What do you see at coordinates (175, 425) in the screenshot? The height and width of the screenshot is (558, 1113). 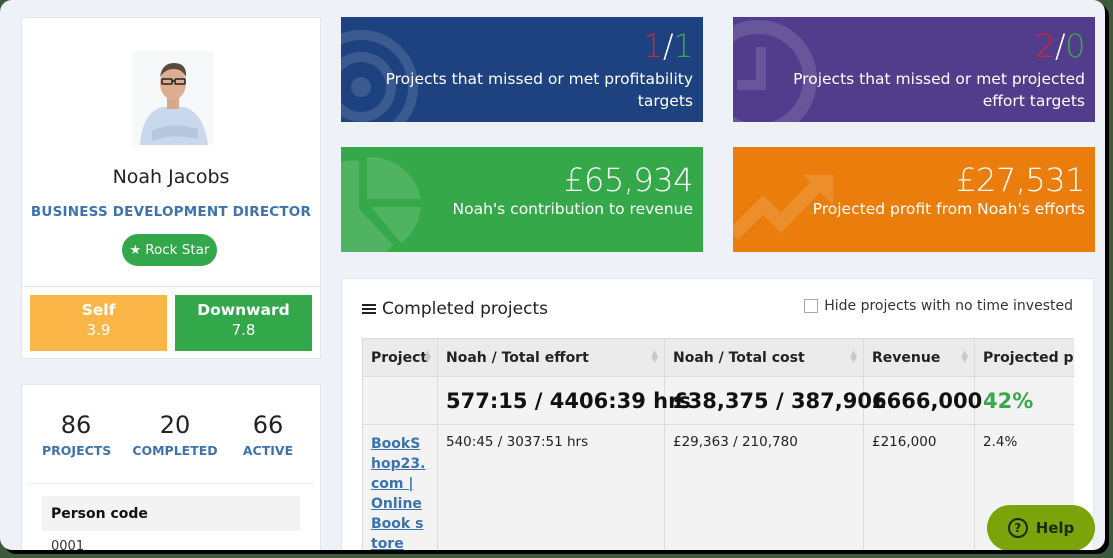 I see `stat-completed-value: 20` at bounding box center [175, 425].